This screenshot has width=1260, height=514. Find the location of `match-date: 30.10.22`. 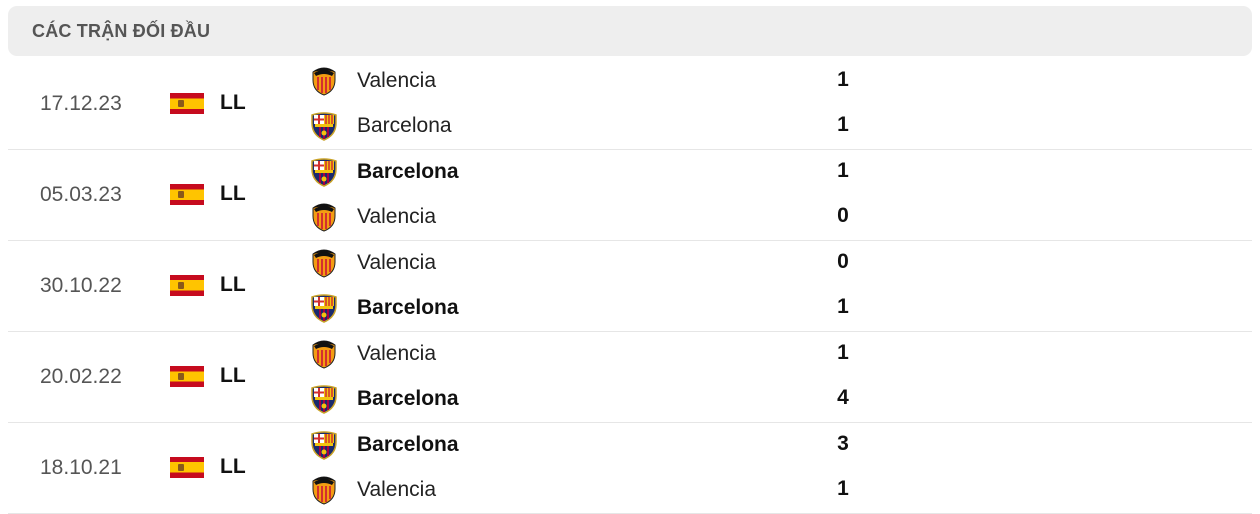

match-date: 30.10.22 is located at coordinates (81, 285).